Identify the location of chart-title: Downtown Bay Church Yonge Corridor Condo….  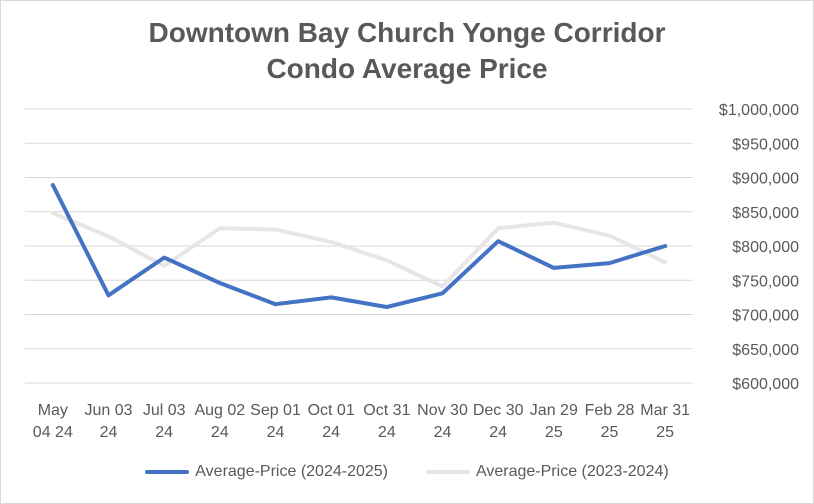
(407, 51).